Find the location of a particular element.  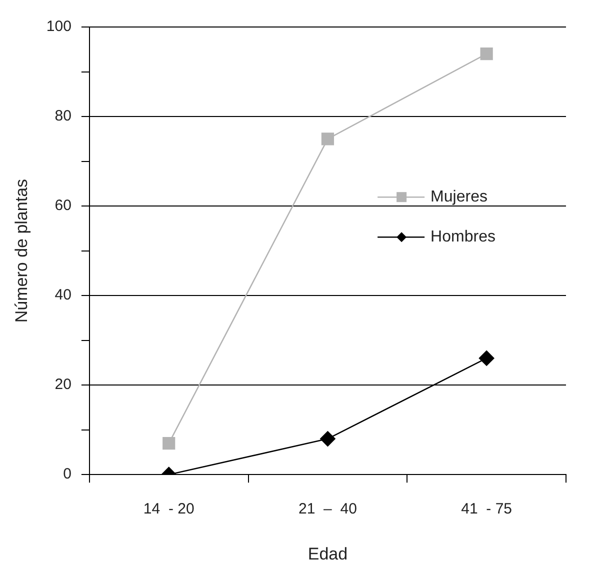

x-tick-label: 41 - 75 is located at coordinates (486, 509).